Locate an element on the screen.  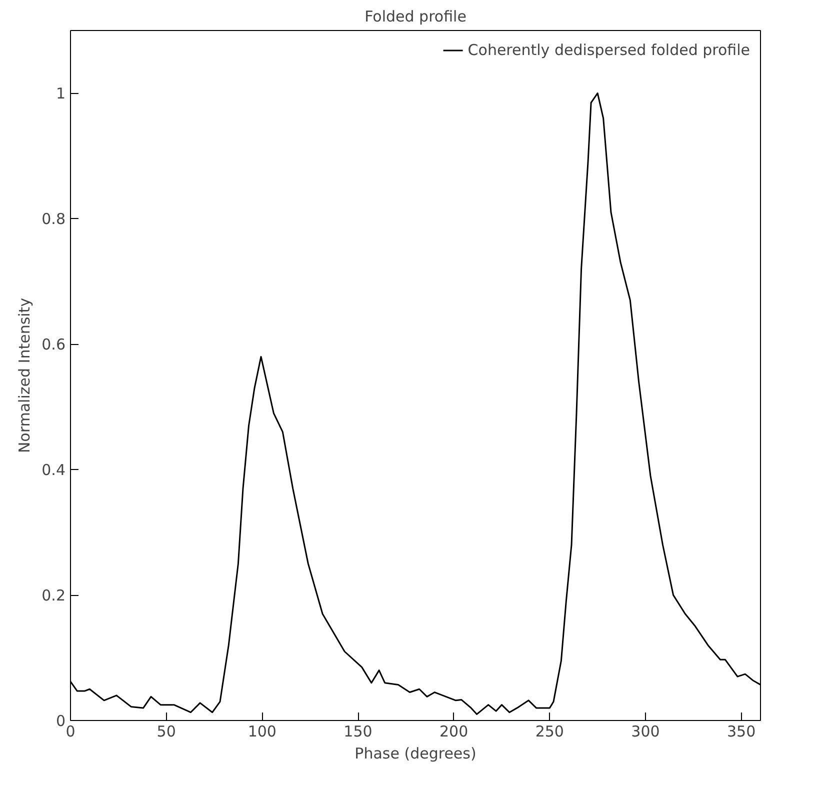
y-tick-label: 0.4 is located at coordinates (54, 470).